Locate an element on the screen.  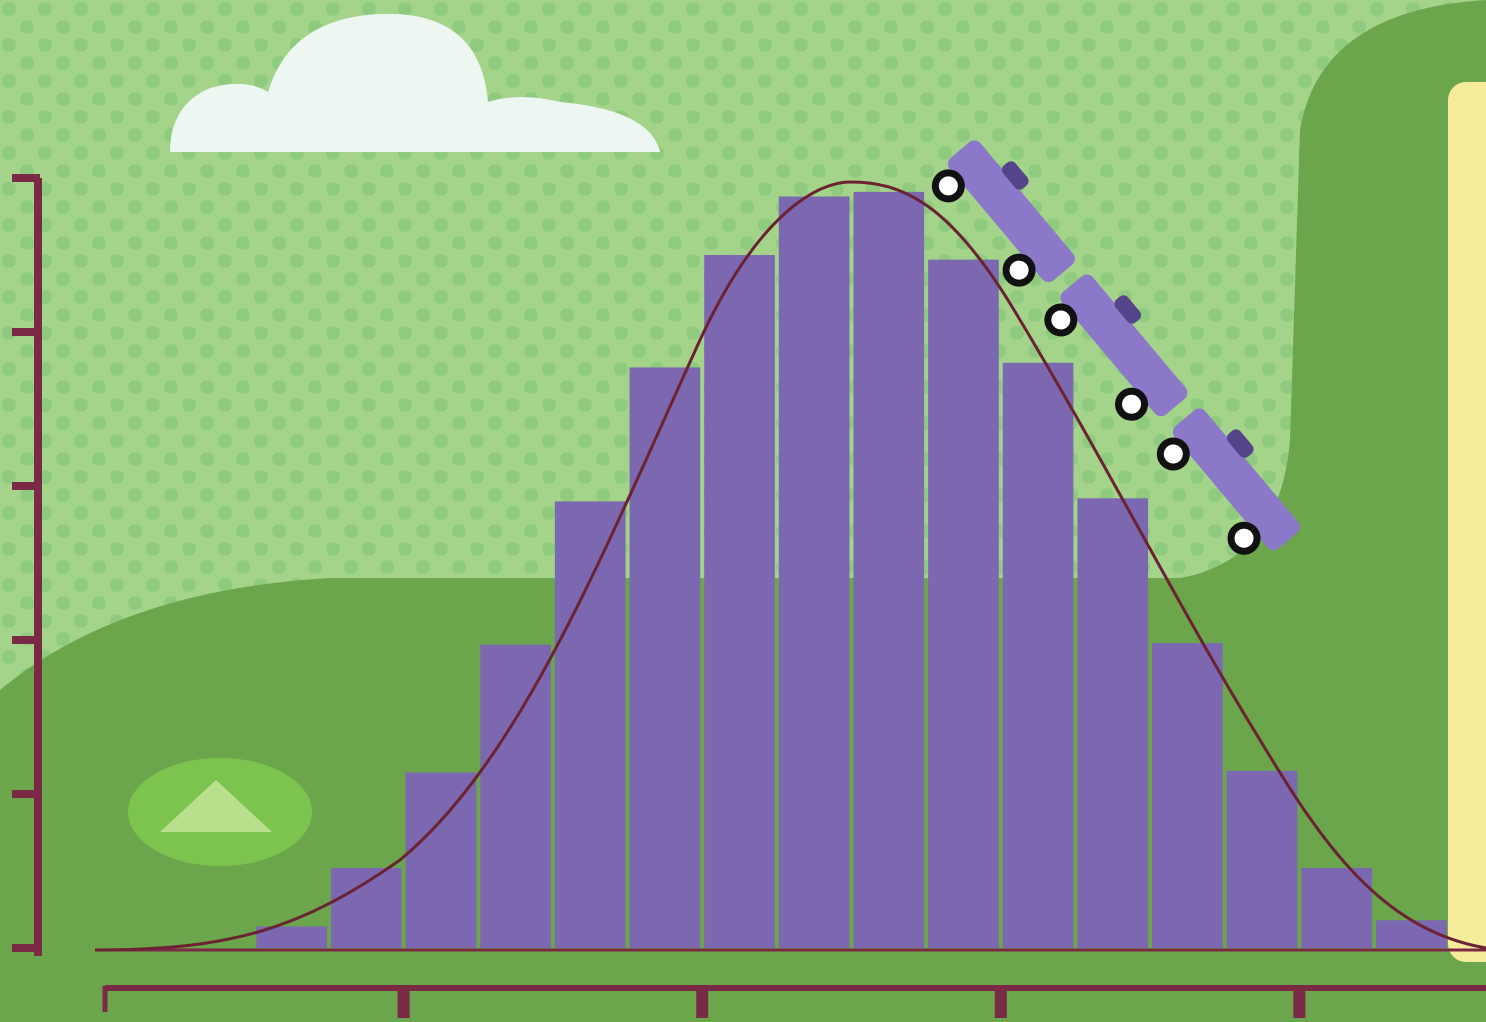
roller-coaster is located at coordinates (1115, 347).